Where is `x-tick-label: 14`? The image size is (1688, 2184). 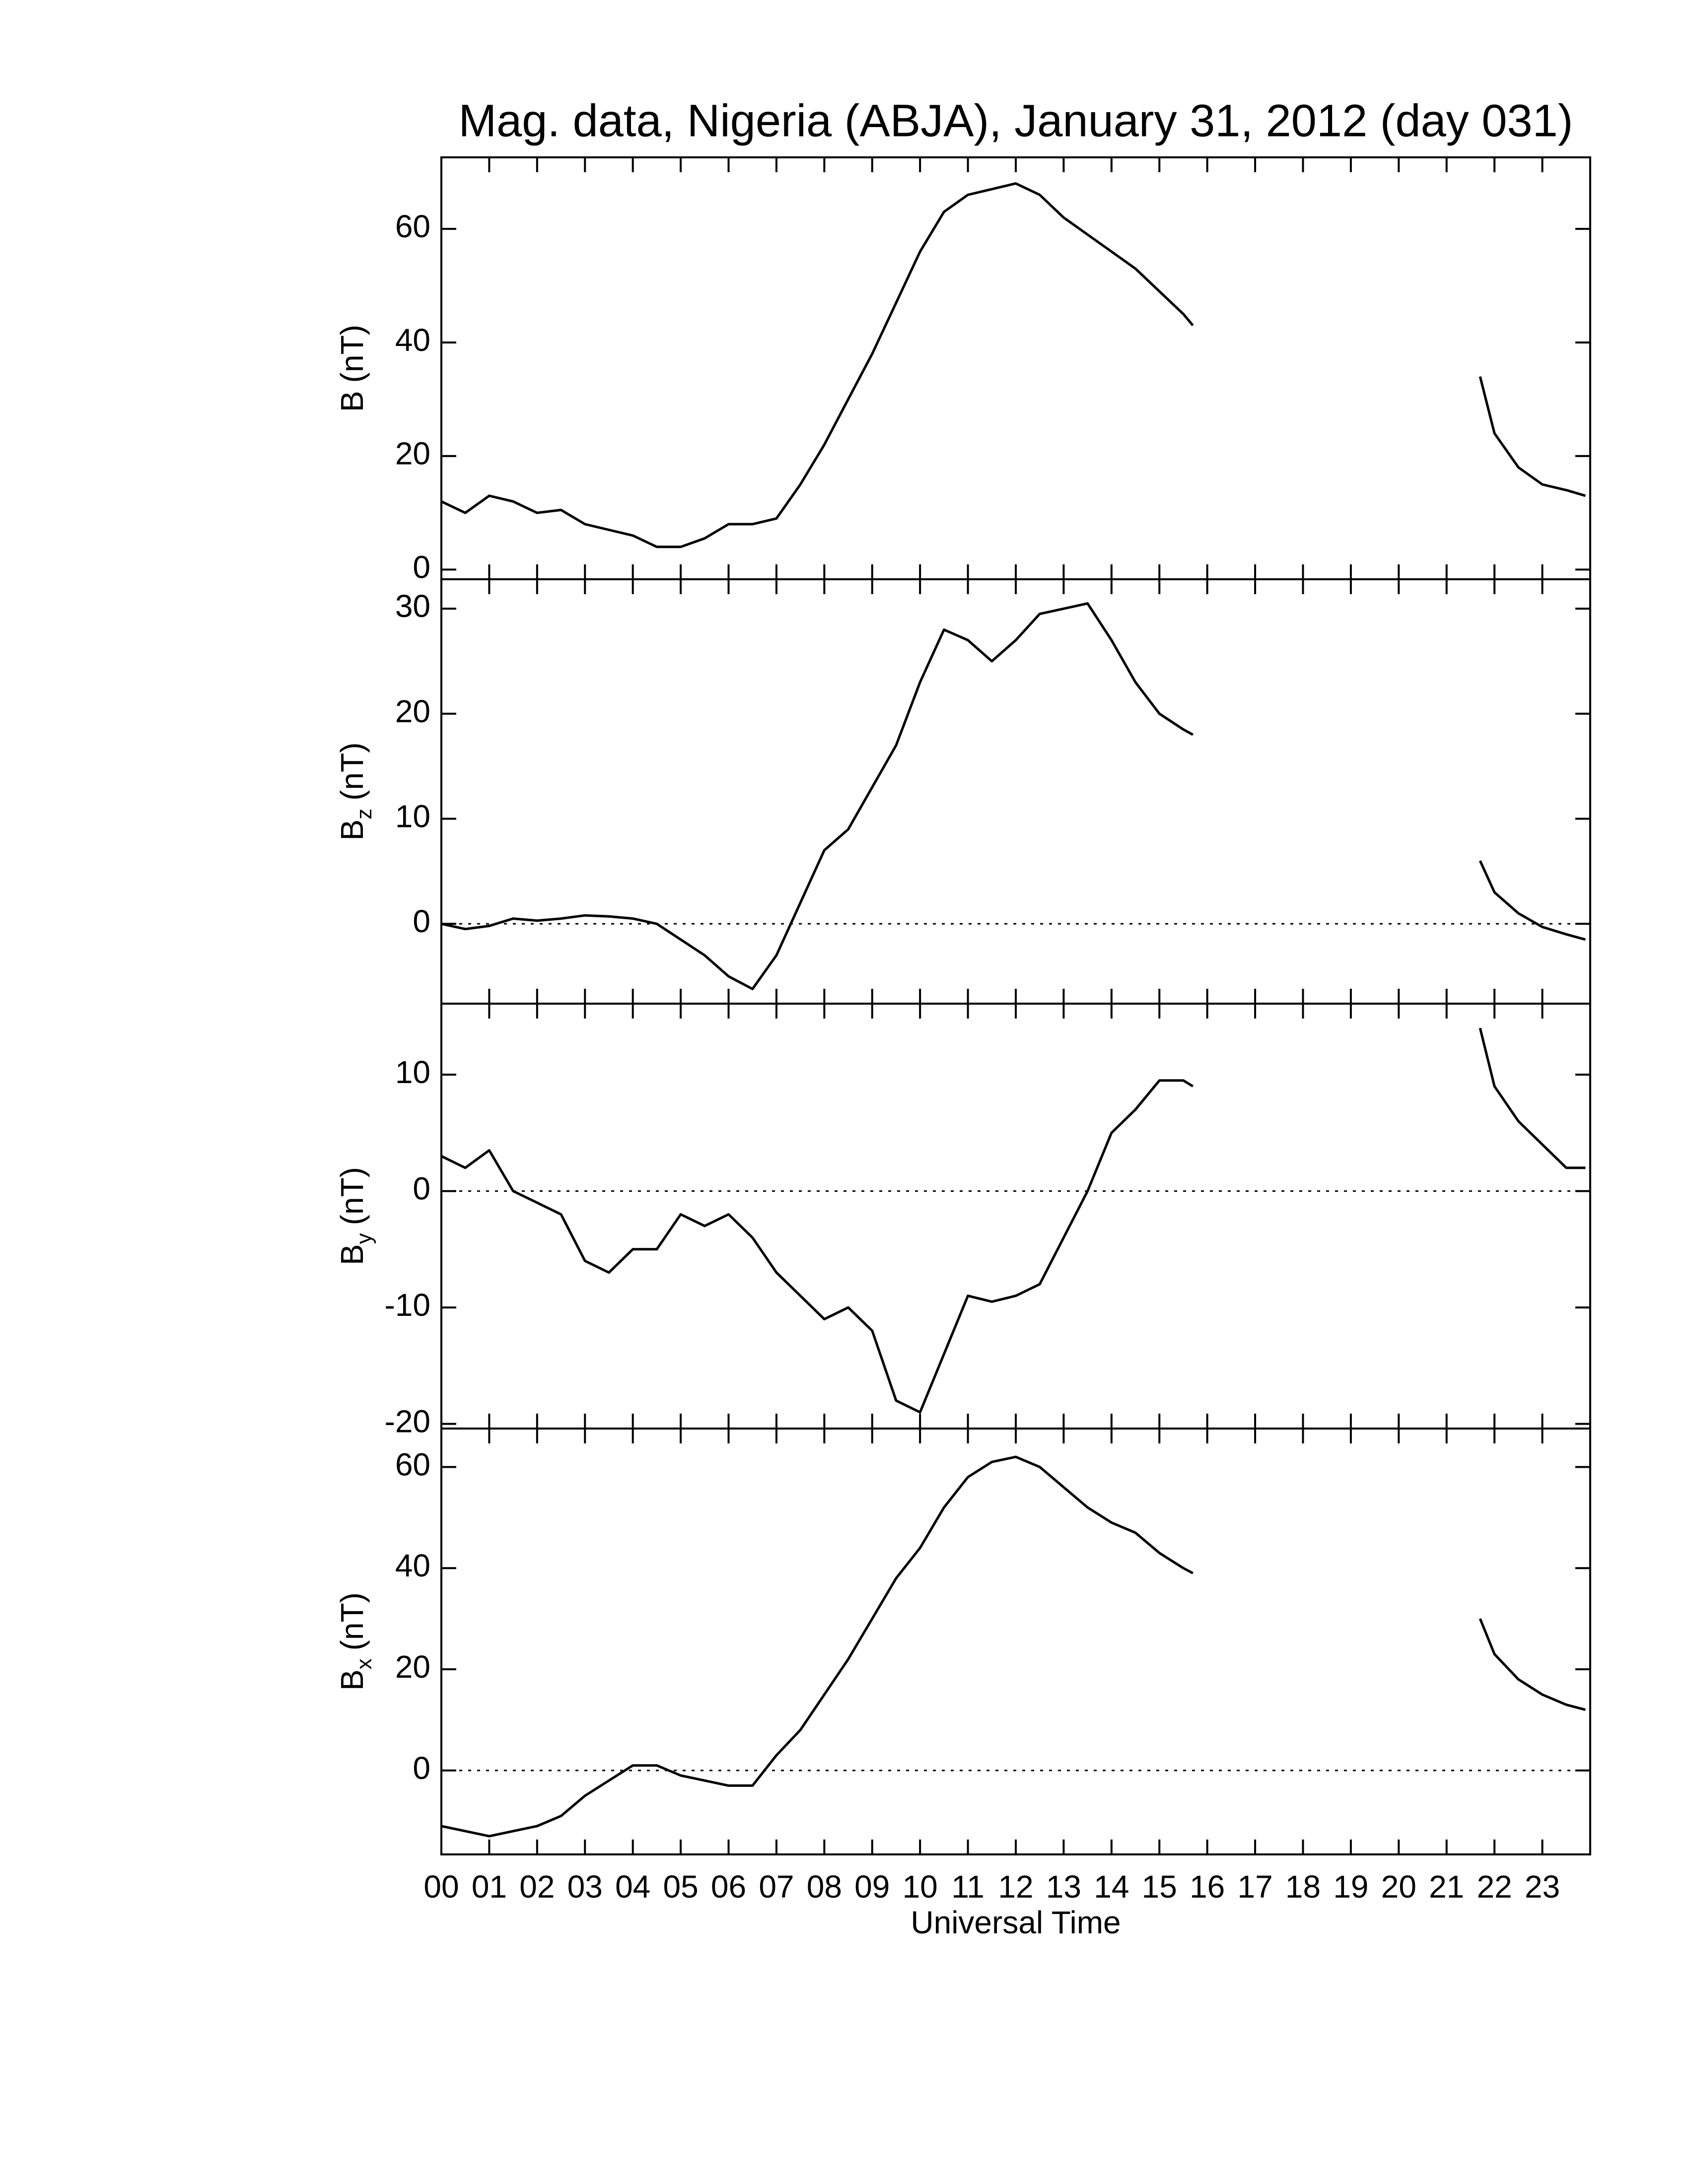
x-tick-label: 14 is located at coordinates (1111, 1887).